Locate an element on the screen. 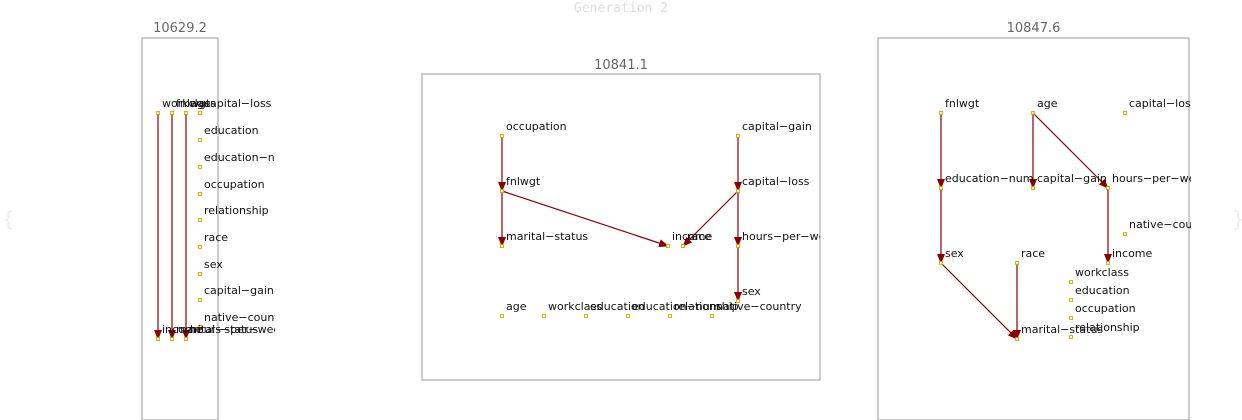 Image resolution: width=1242 pixels, height=420 pixels. node-label-education-num: education−nu is located at coordinates (243, 157).